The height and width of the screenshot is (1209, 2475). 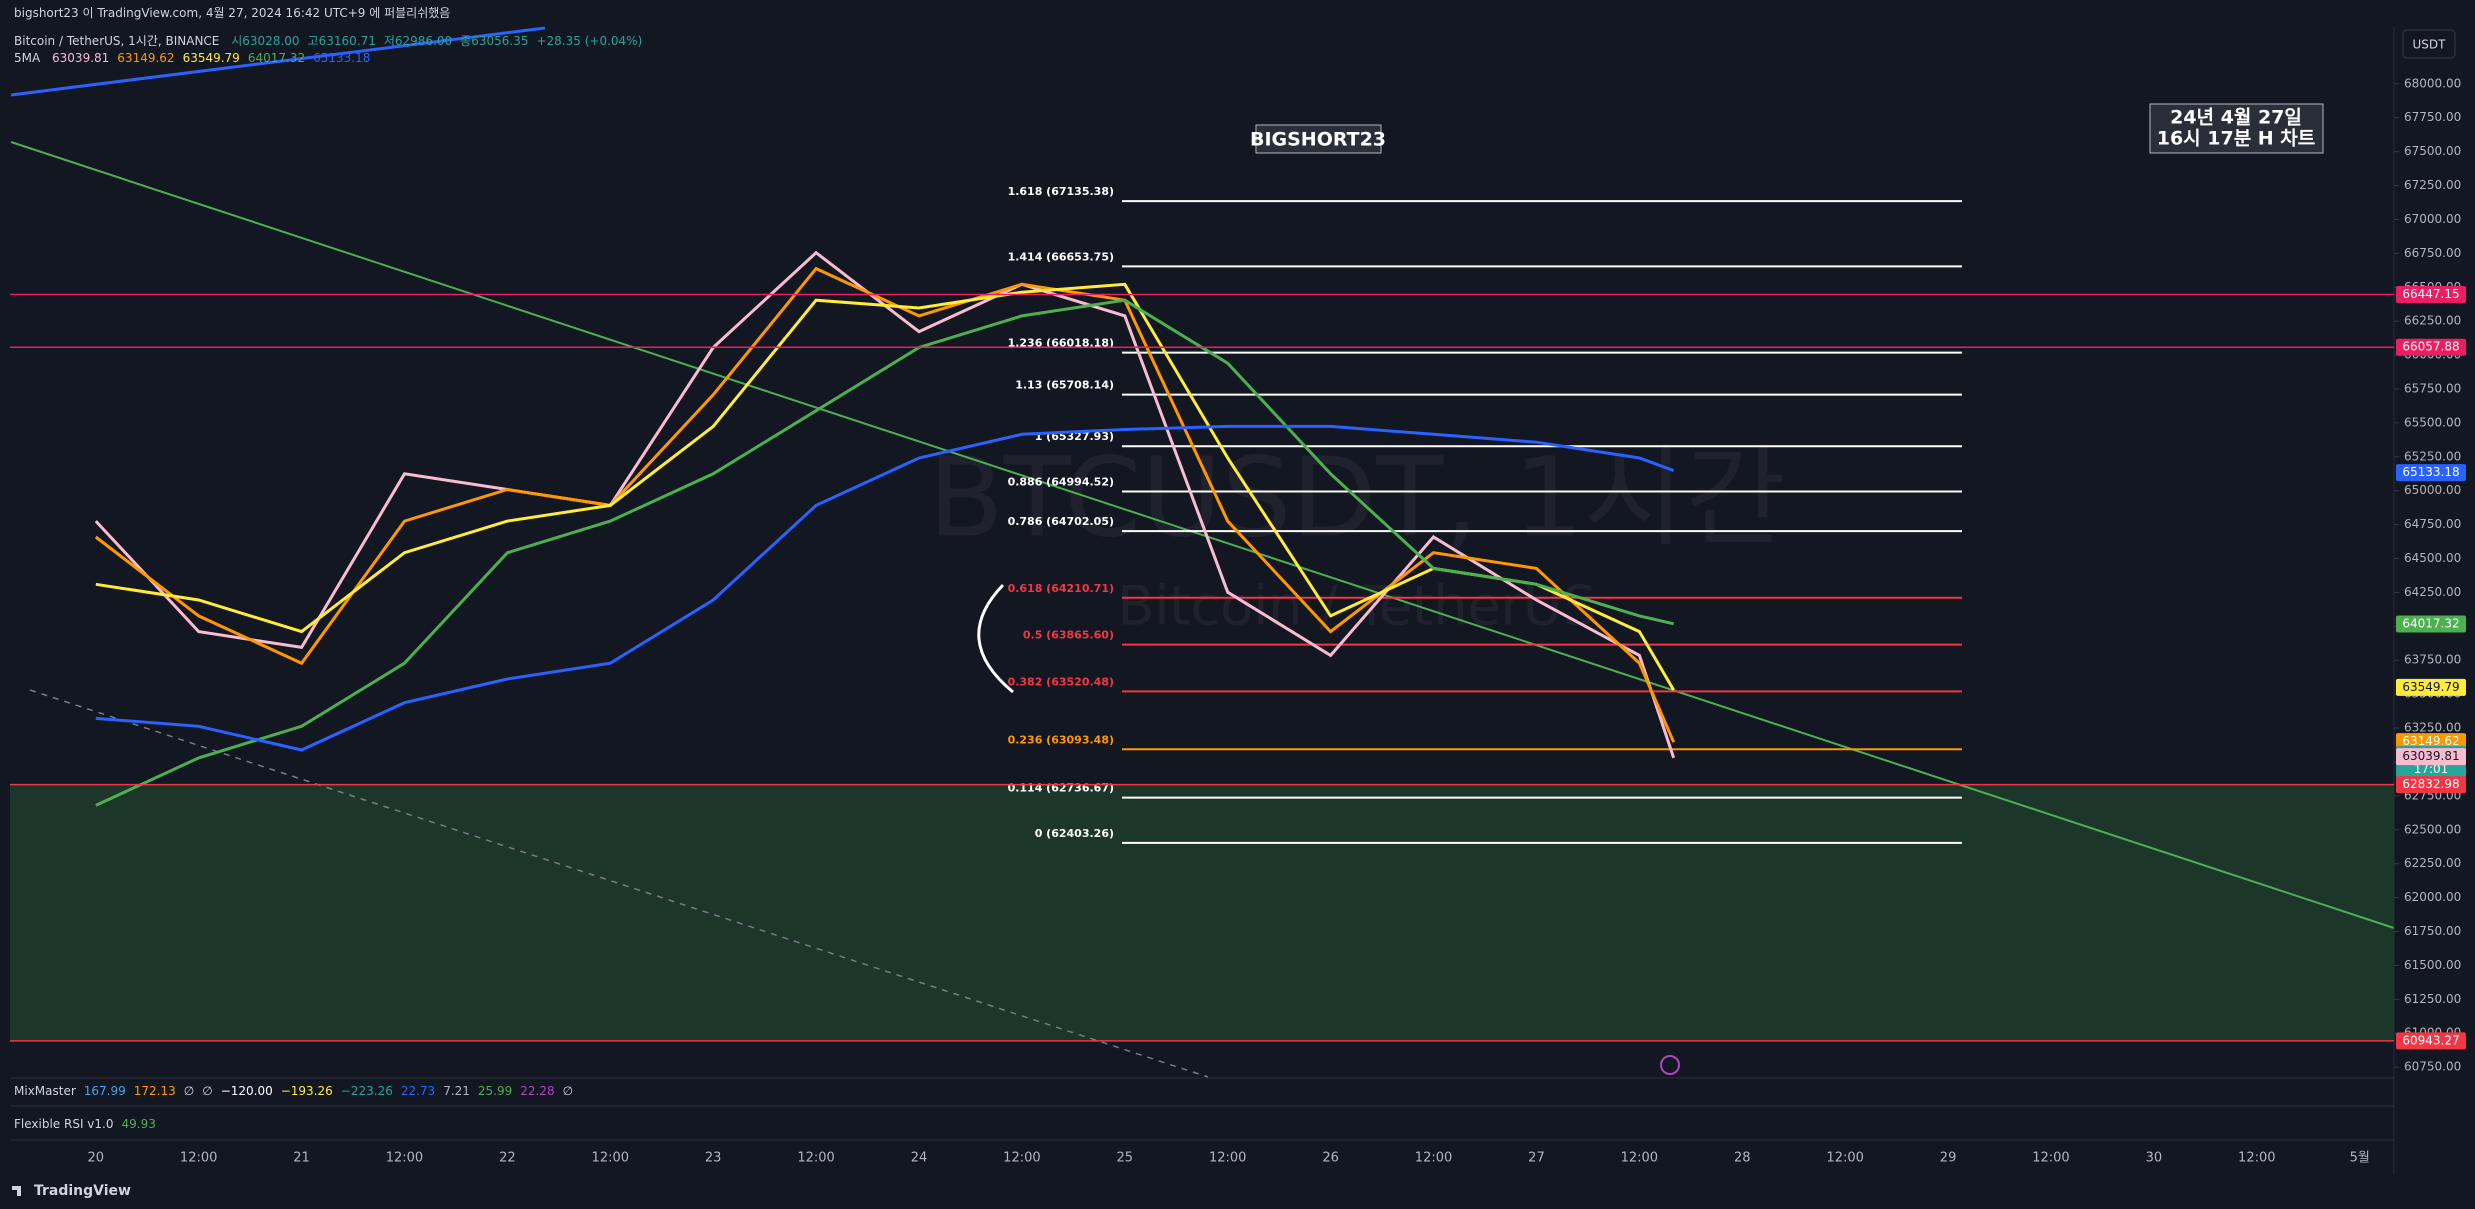 I want to click on y-tick-label: 61750.00, so click(x=2432, y=931).